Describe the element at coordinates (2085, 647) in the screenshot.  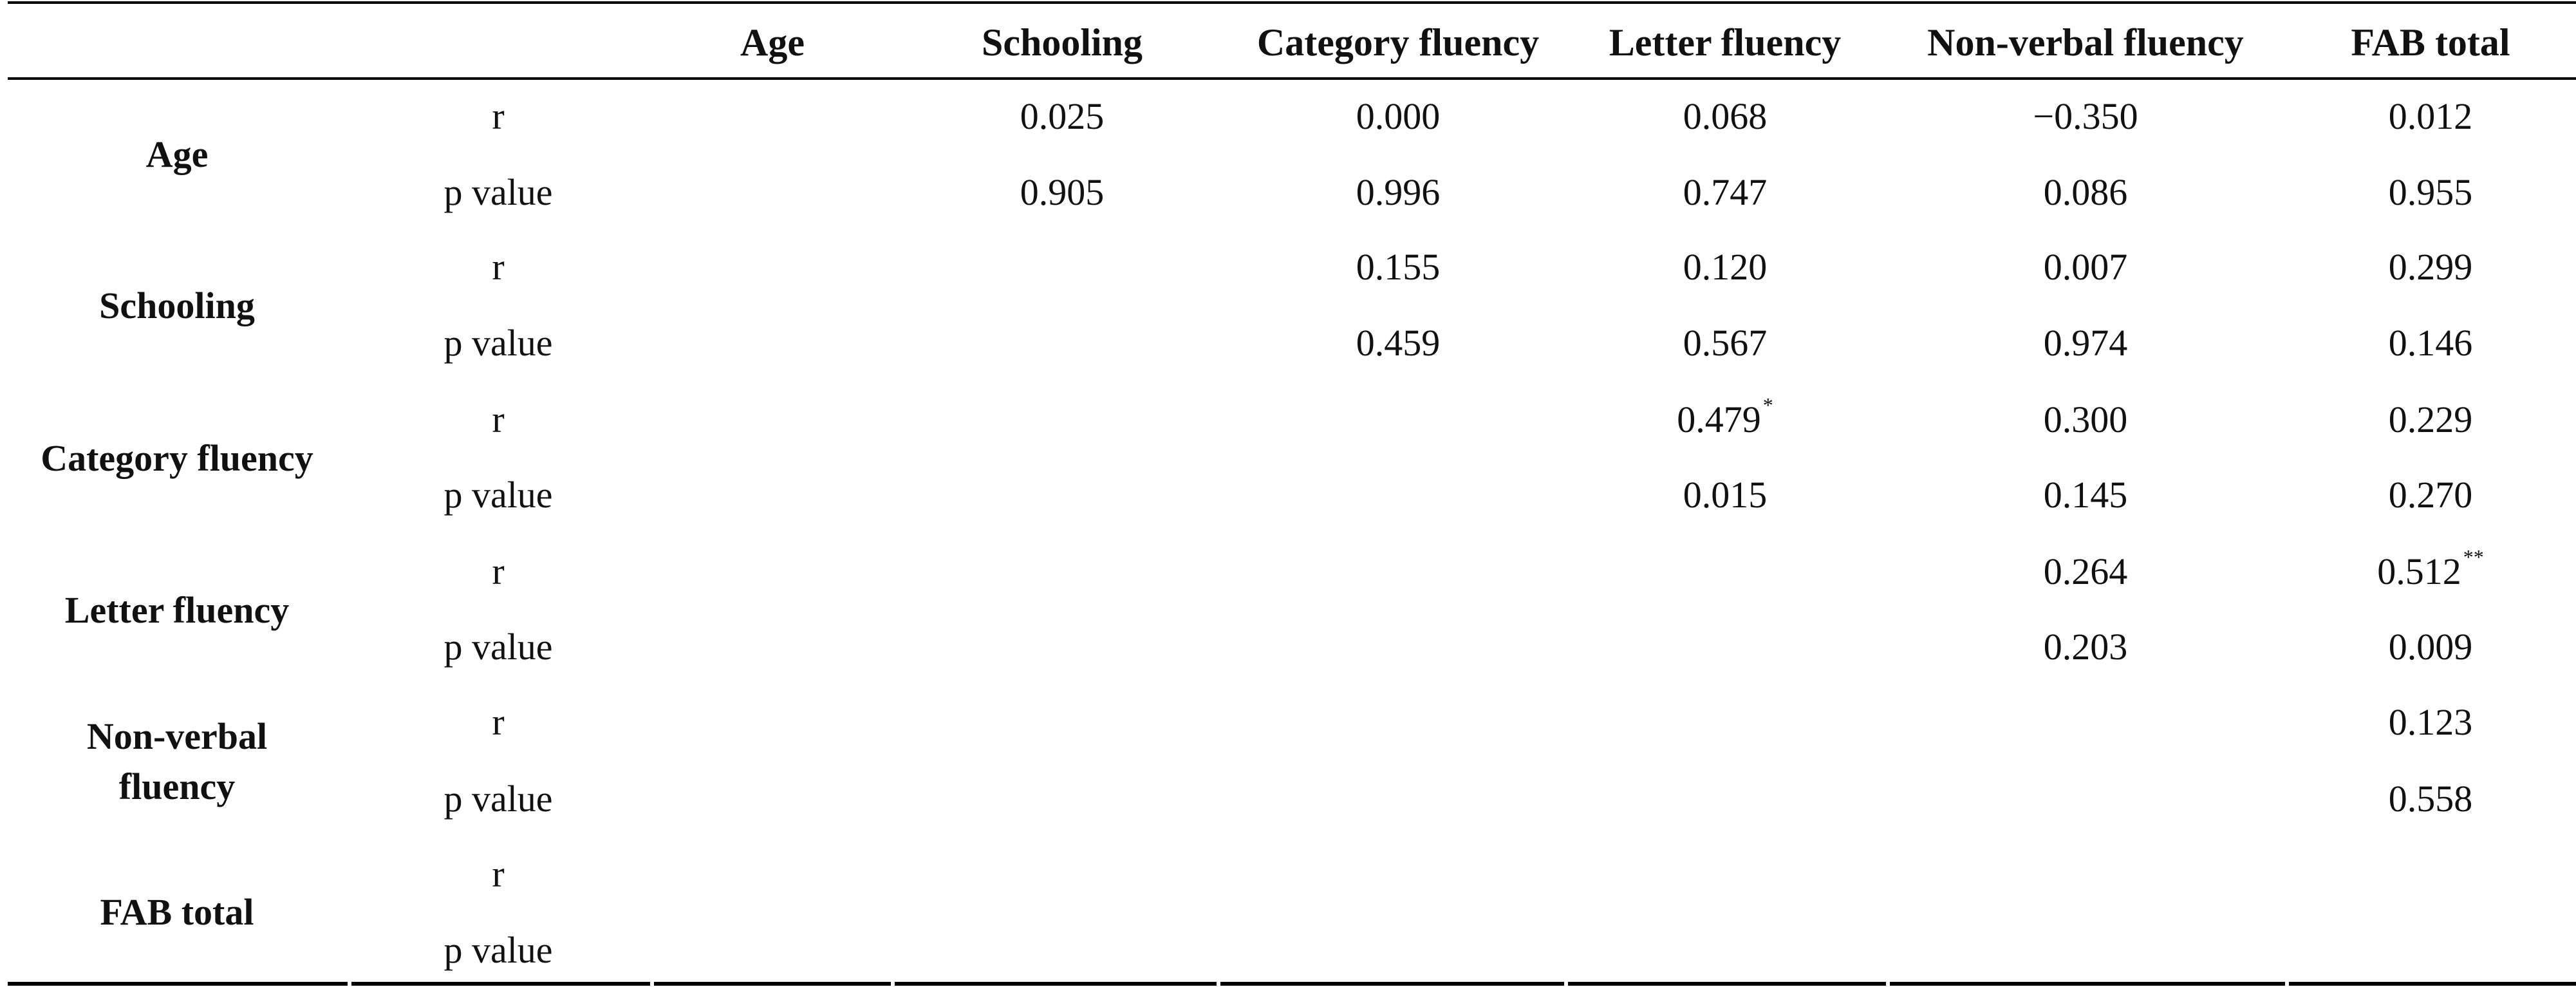
I see `cell-letter-nonverbal-p: 0.203` at that location.